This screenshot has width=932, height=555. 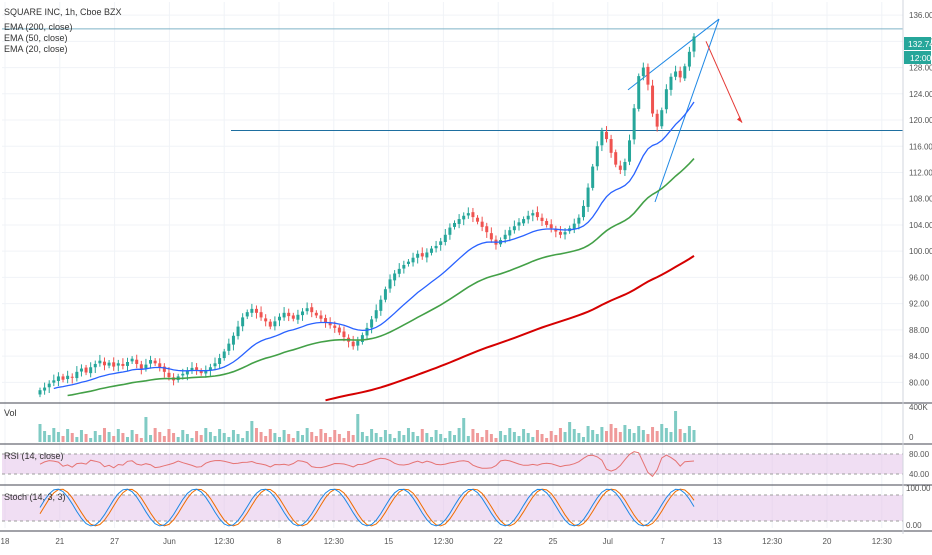 What do you see at coordinates (662, 541) in the screenshot?
I see `time-axis-label: 7` at bounding box center [662, 541].